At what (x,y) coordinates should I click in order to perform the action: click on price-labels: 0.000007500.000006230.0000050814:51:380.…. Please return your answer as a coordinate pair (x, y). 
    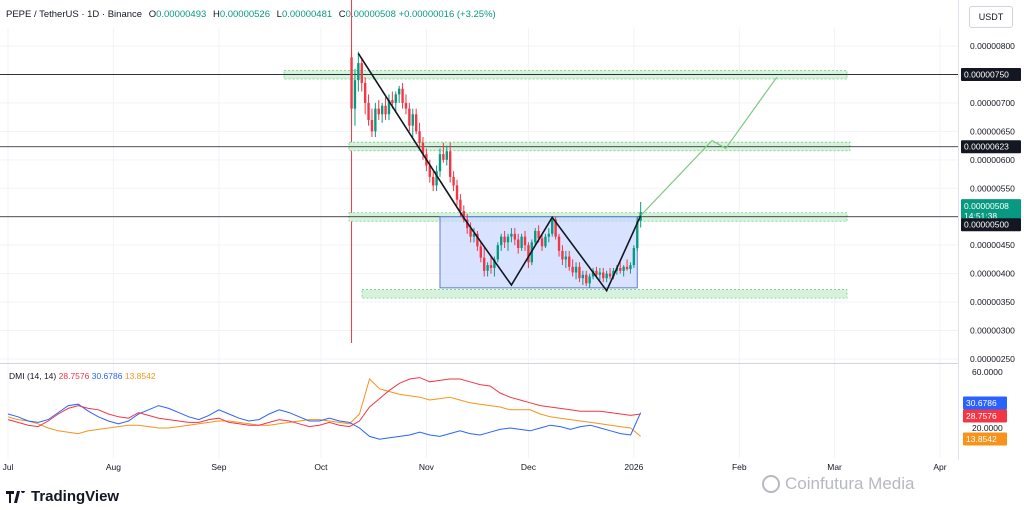
    Looking at the image, I should click on (991, 149).